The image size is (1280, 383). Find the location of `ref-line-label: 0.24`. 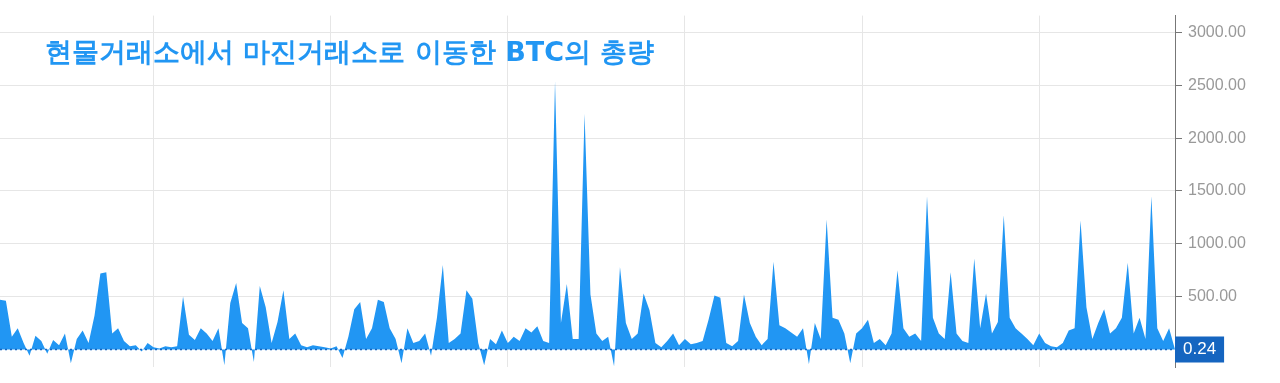

ref-line-label: 0.24 is located at coordinates (1200, 349).